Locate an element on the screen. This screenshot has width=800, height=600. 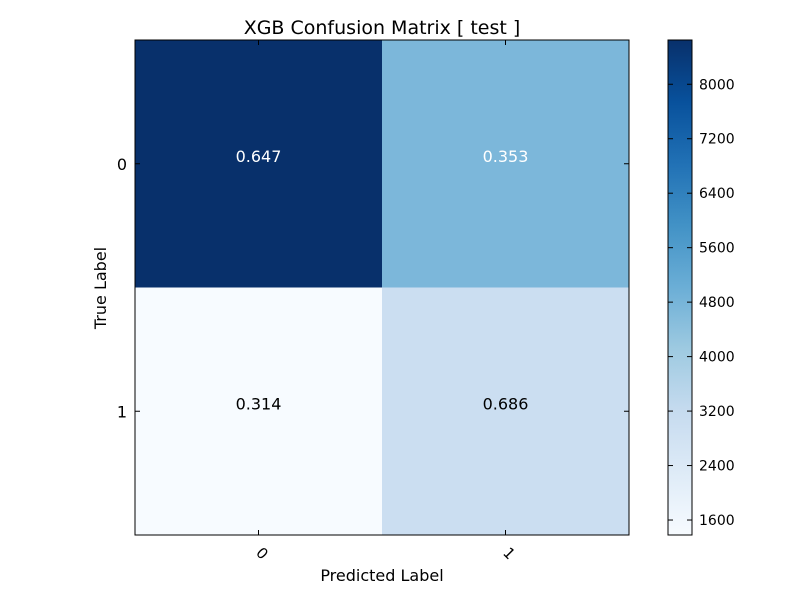
colorbar-ticks: 1600 2400 3200 4000 4800 5600 6400 7200 8000 is located at coordinates (701, 303).